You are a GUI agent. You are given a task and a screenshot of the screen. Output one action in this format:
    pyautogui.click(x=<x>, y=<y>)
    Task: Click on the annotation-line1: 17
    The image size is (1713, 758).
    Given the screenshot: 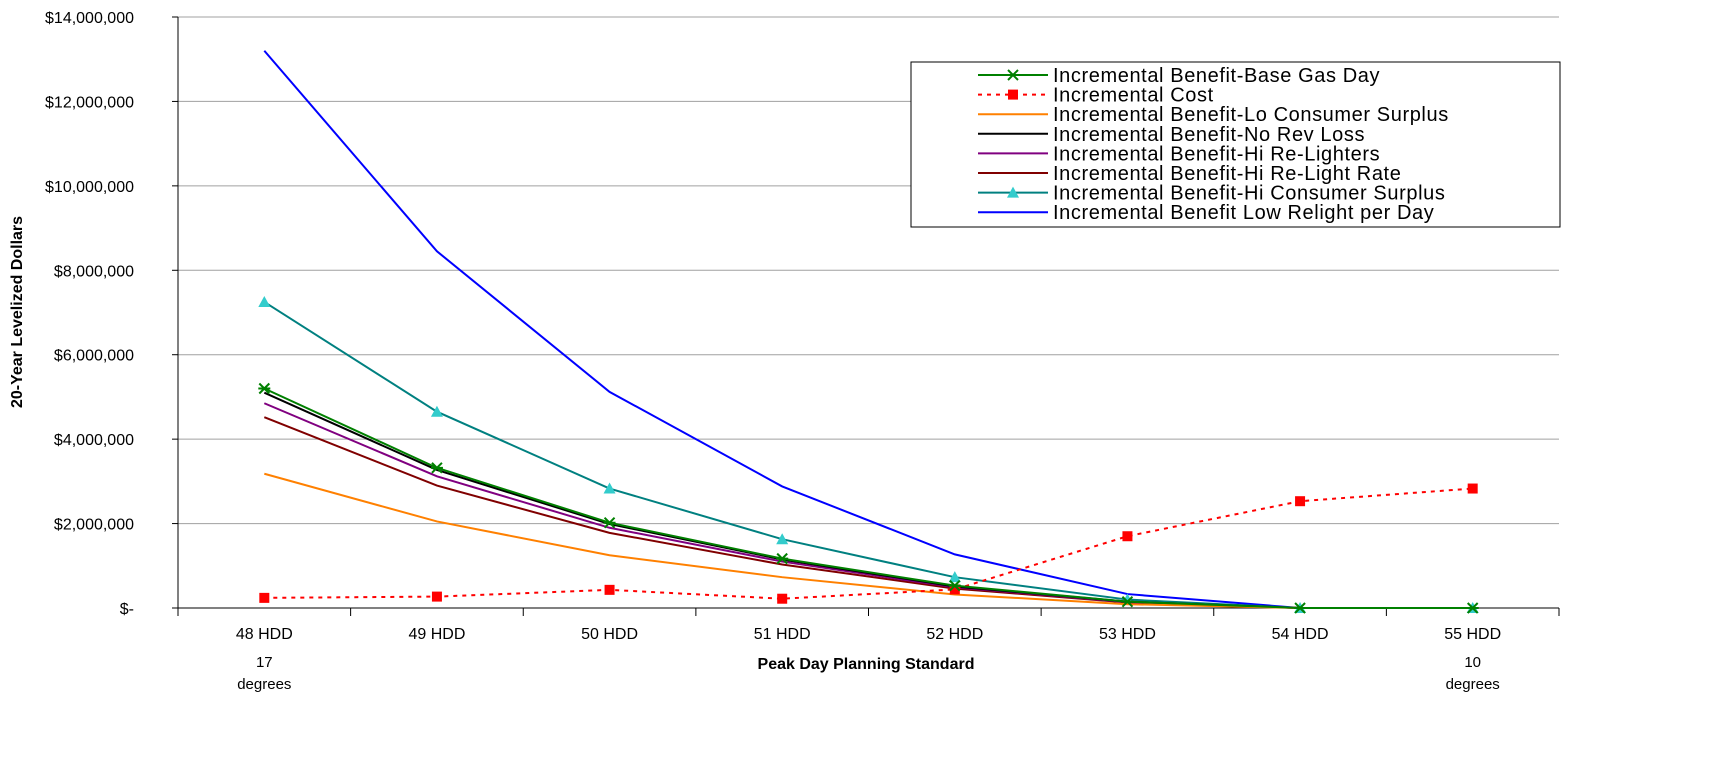 What is the action you would take?
    pyautogui.click(x=264, y=662)
    